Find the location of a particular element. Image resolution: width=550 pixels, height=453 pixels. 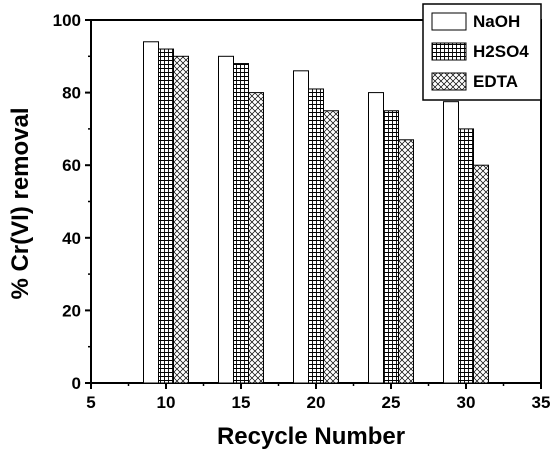

x-tick-label: 35 is located at coordinates (541, 402).